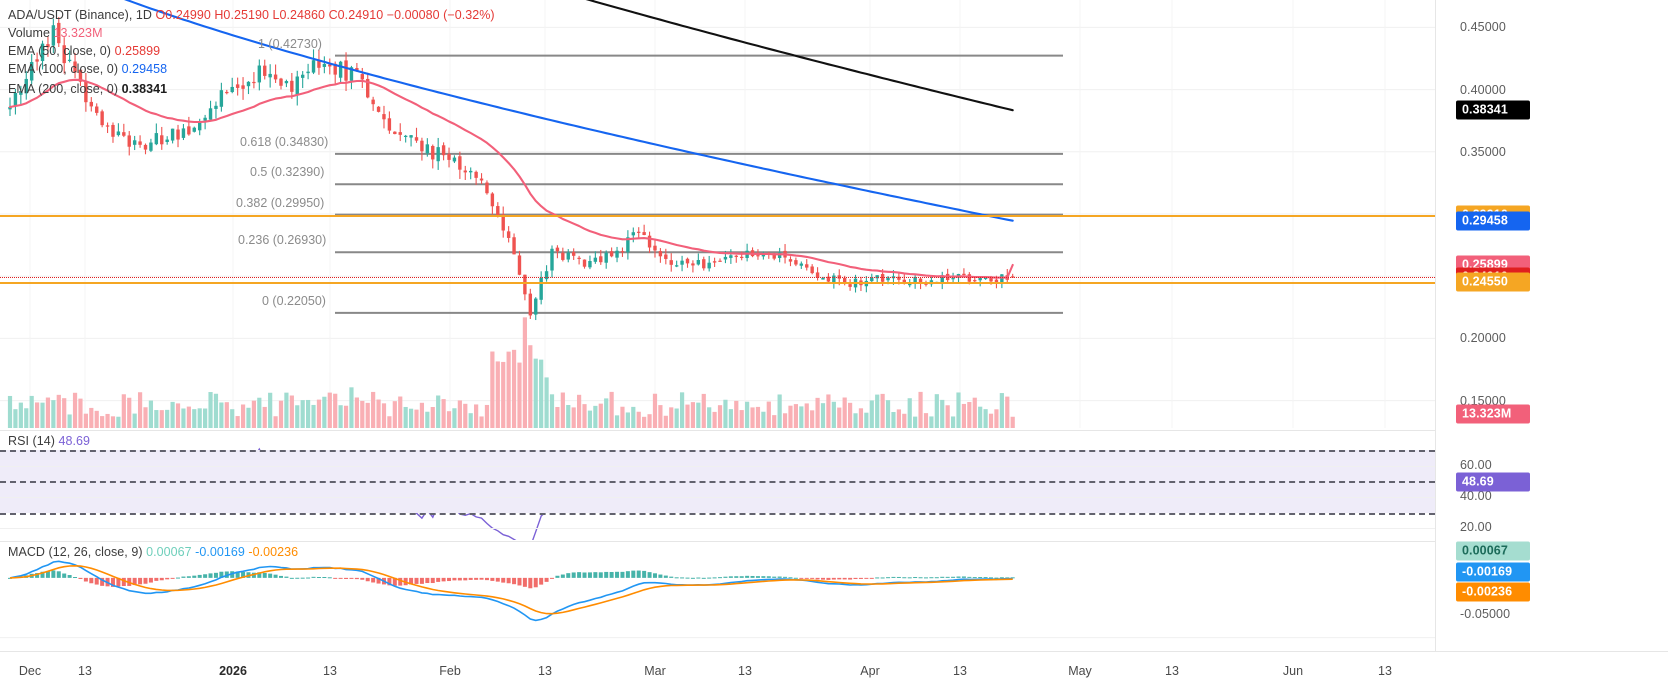 This screenshot has height=692, width=1668. I want to click on macd-value-histogram: 0.00067, so click(169, 552).